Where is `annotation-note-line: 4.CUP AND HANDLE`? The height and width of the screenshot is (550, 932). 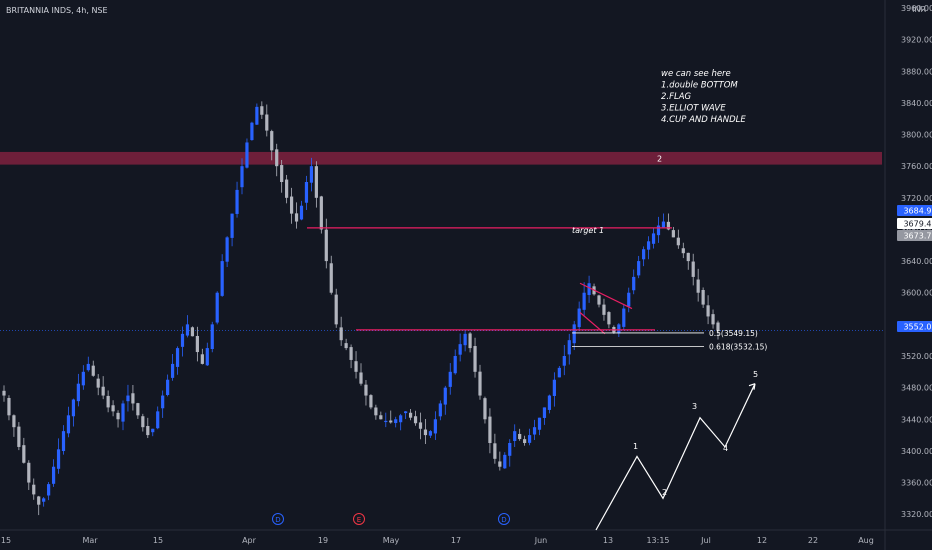
annotation-note-line: 4.CUP AND HANDLE is located at coordinates (703, 120).